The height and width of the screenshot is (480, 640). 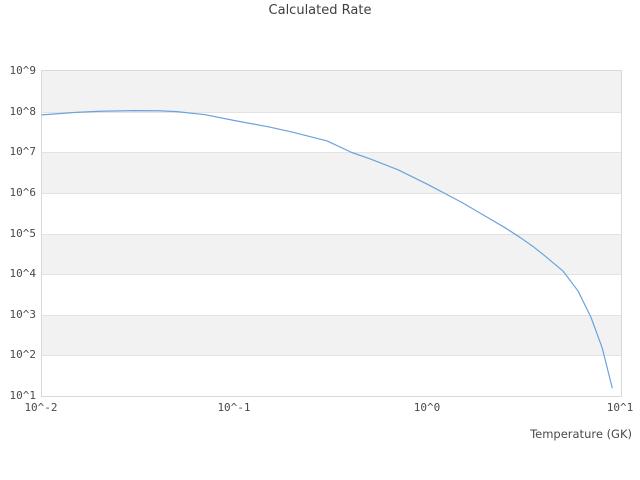 I want to click on x-tick-label: 10^0, so click(x=427, y=407).